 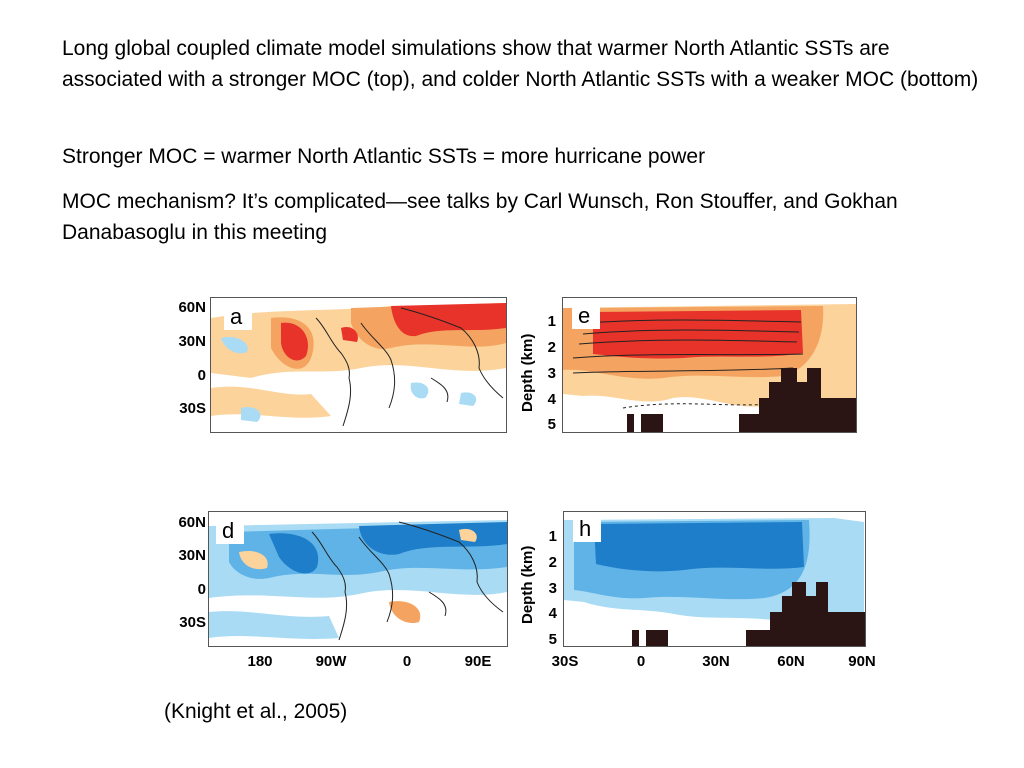 I want to click on panel-label-e: e, so click(x=586, y=317).